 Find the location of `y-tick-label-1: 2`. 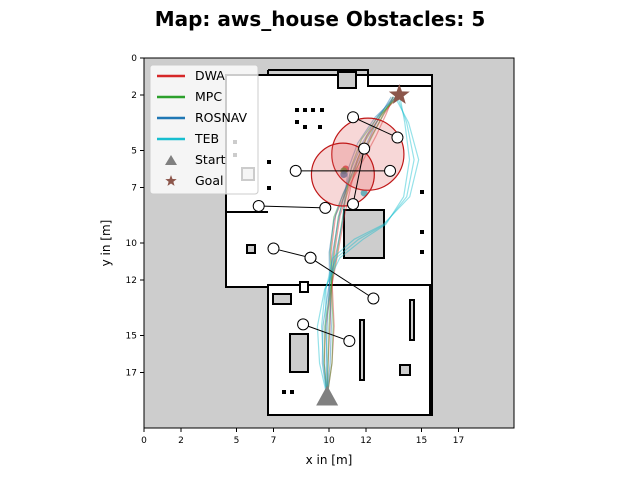

y-tick-label-1: 2 is located at coordinates (134, 96).